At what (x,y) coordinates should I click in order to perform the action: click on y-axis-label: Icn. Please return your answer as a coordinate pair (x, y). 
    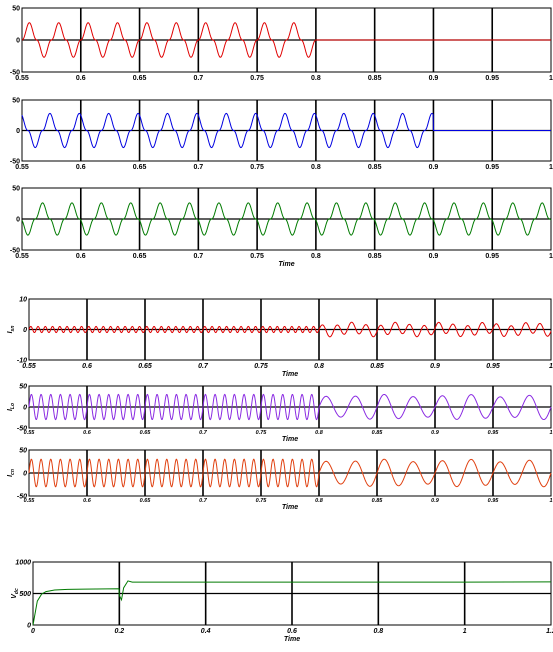
    Looking at the image, I should click on (11, 473).